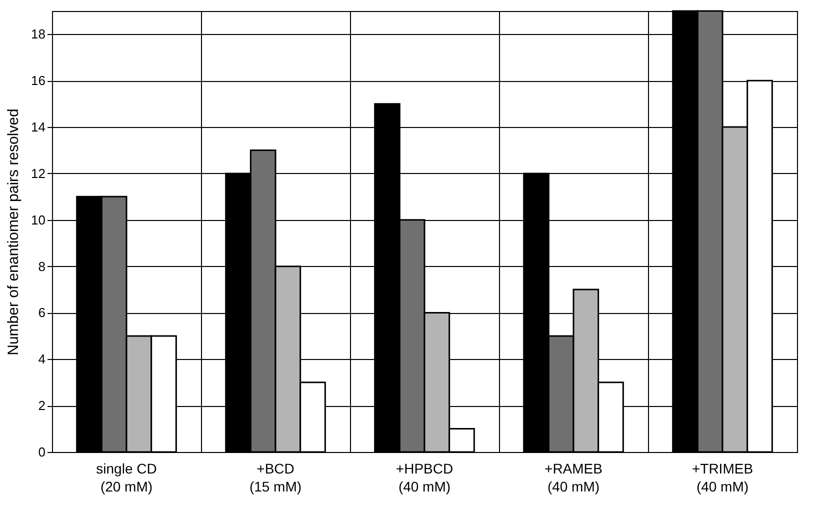 This screenshot has height=521, width=834. Describe the element at coordinates (425, 477) in the screenshot. I see `x-tick-label: +HPBCD (40 mM)` at that location.